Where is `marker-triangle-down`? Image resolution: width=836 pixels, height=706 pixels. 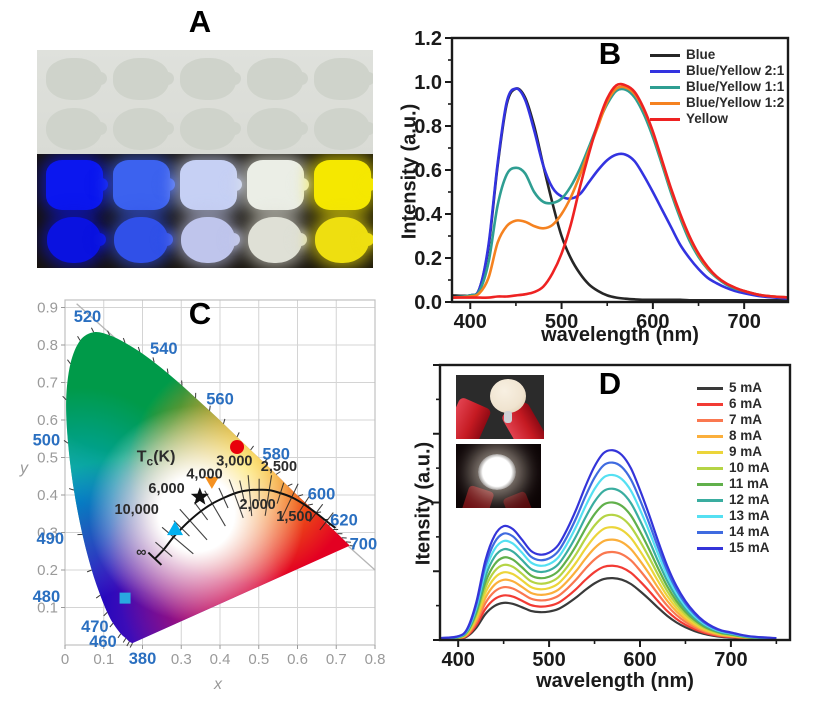
marker-triangle-down is located at coordinates (211, 482).